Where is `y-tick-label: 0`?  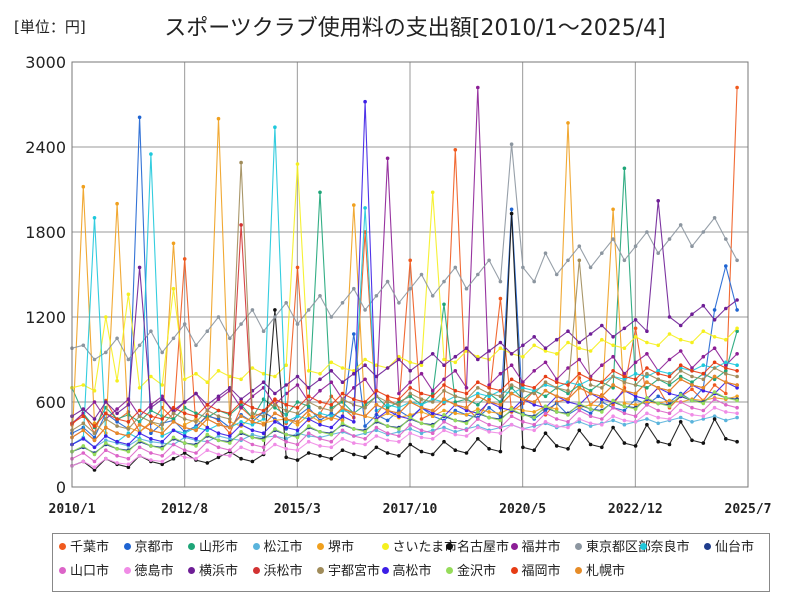 y-tick-label: 0 is located at coordinates (61, 487).